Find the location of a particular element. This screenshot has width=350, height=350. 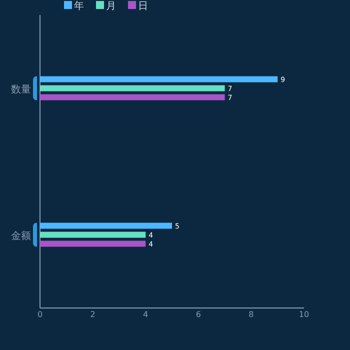

x-tick-label: 8 is located at coordinates (251, 314).